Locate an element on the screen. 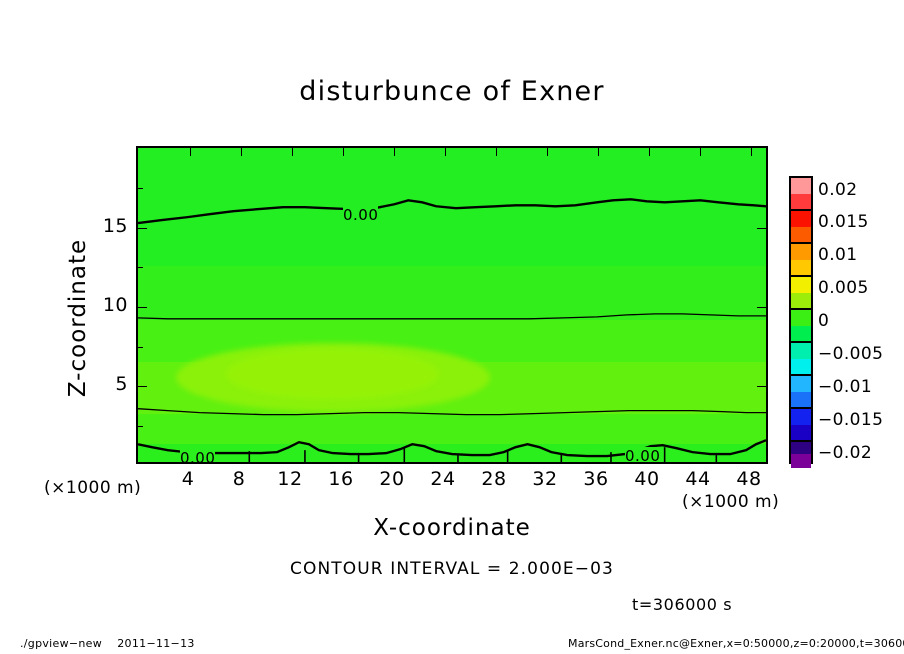 This screenshot has height=654, width=904. x-tick-label: 44 is located at coordinates (698, 479).